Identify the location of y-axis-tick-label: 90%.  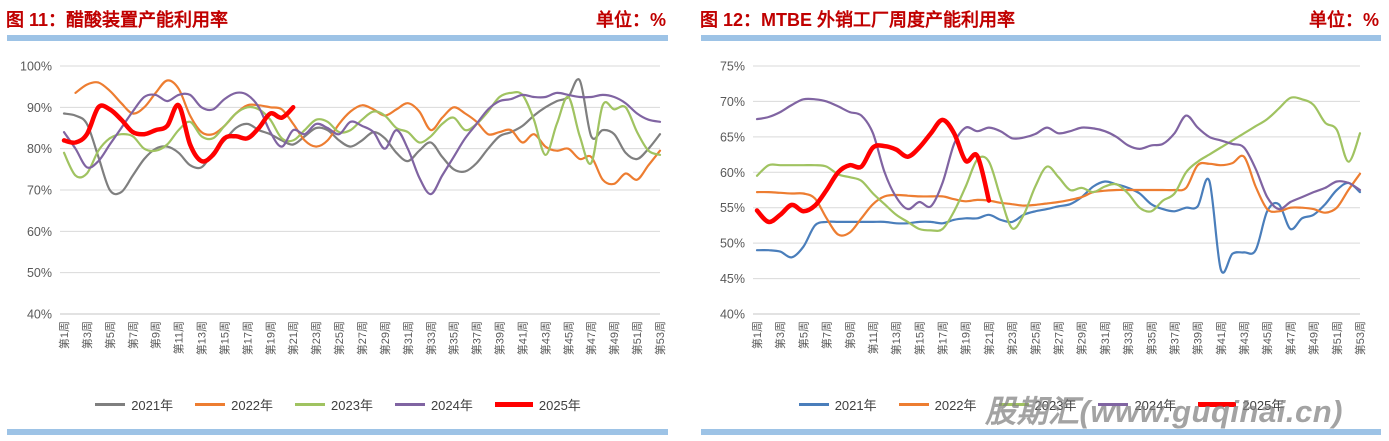
(39, 108).